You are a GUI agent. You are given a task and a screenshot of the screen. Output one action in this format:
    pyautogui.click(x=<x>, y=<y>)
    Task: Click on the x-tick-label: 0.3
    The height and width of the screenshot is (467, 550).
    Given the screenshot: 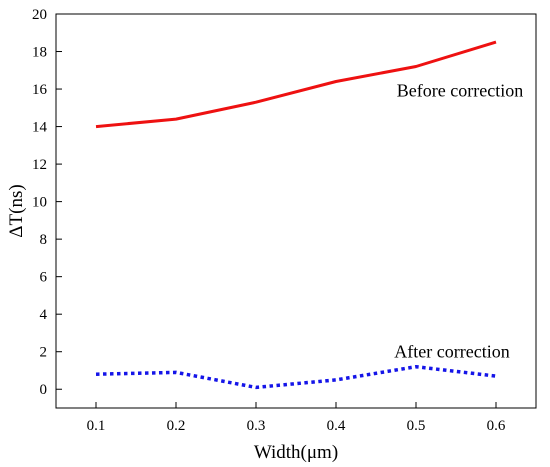 What is the action you would take?
    pyautogui.click(x=256, y=426)
    